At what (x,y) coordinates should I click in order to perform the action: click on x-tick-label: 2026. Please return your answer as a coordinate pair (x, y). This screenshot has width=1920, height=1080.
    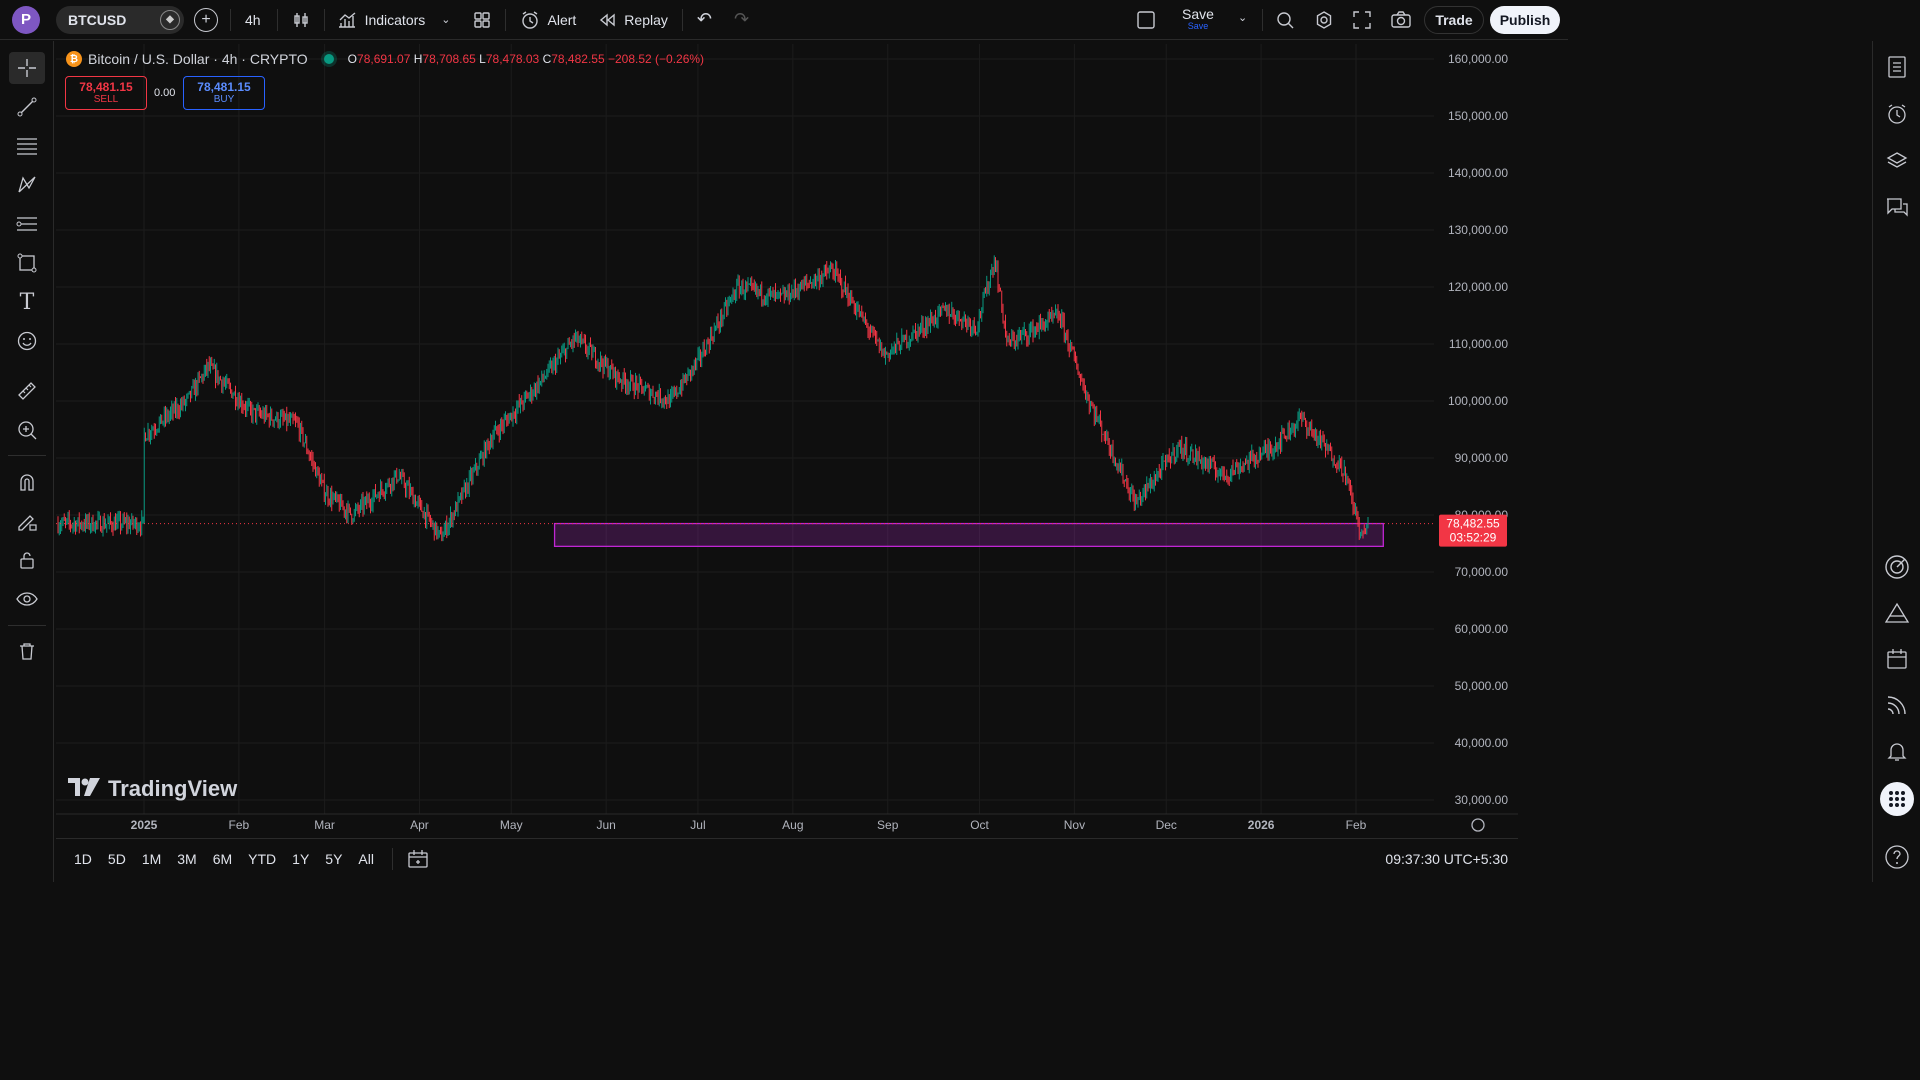
    Looking at the image, I should click on (1261, 825).